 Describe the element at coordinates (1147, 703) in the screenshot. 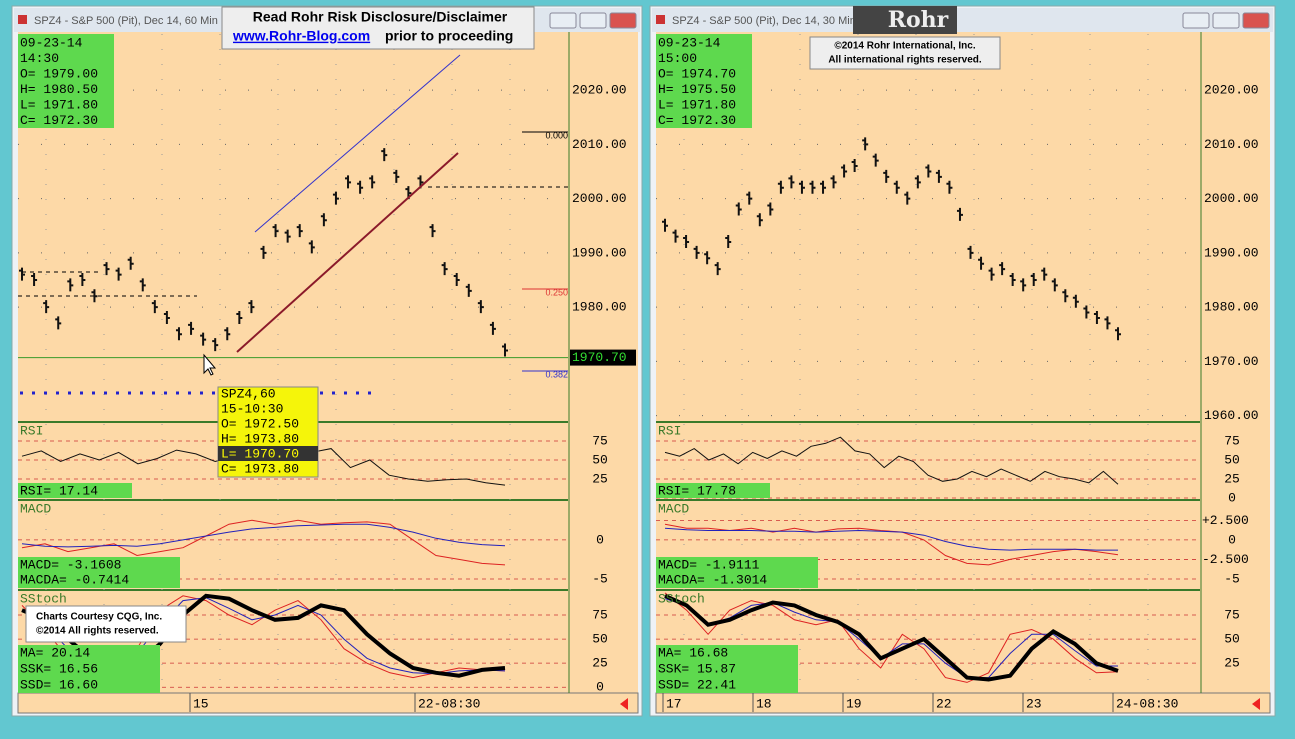

I see `date-label: 24-08:30` at that location.